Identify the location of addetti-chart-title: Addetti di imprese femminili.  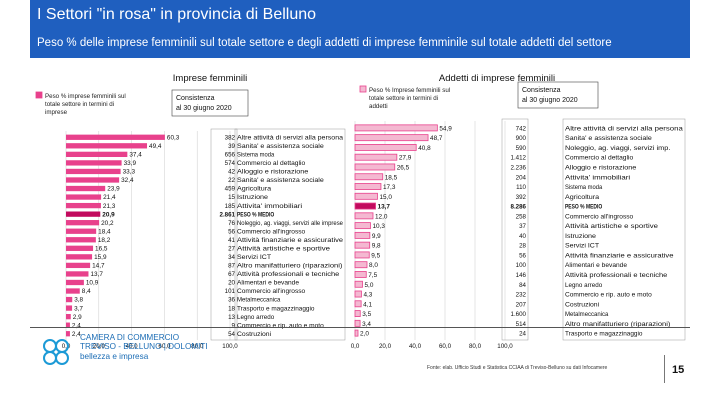
(497, 78).